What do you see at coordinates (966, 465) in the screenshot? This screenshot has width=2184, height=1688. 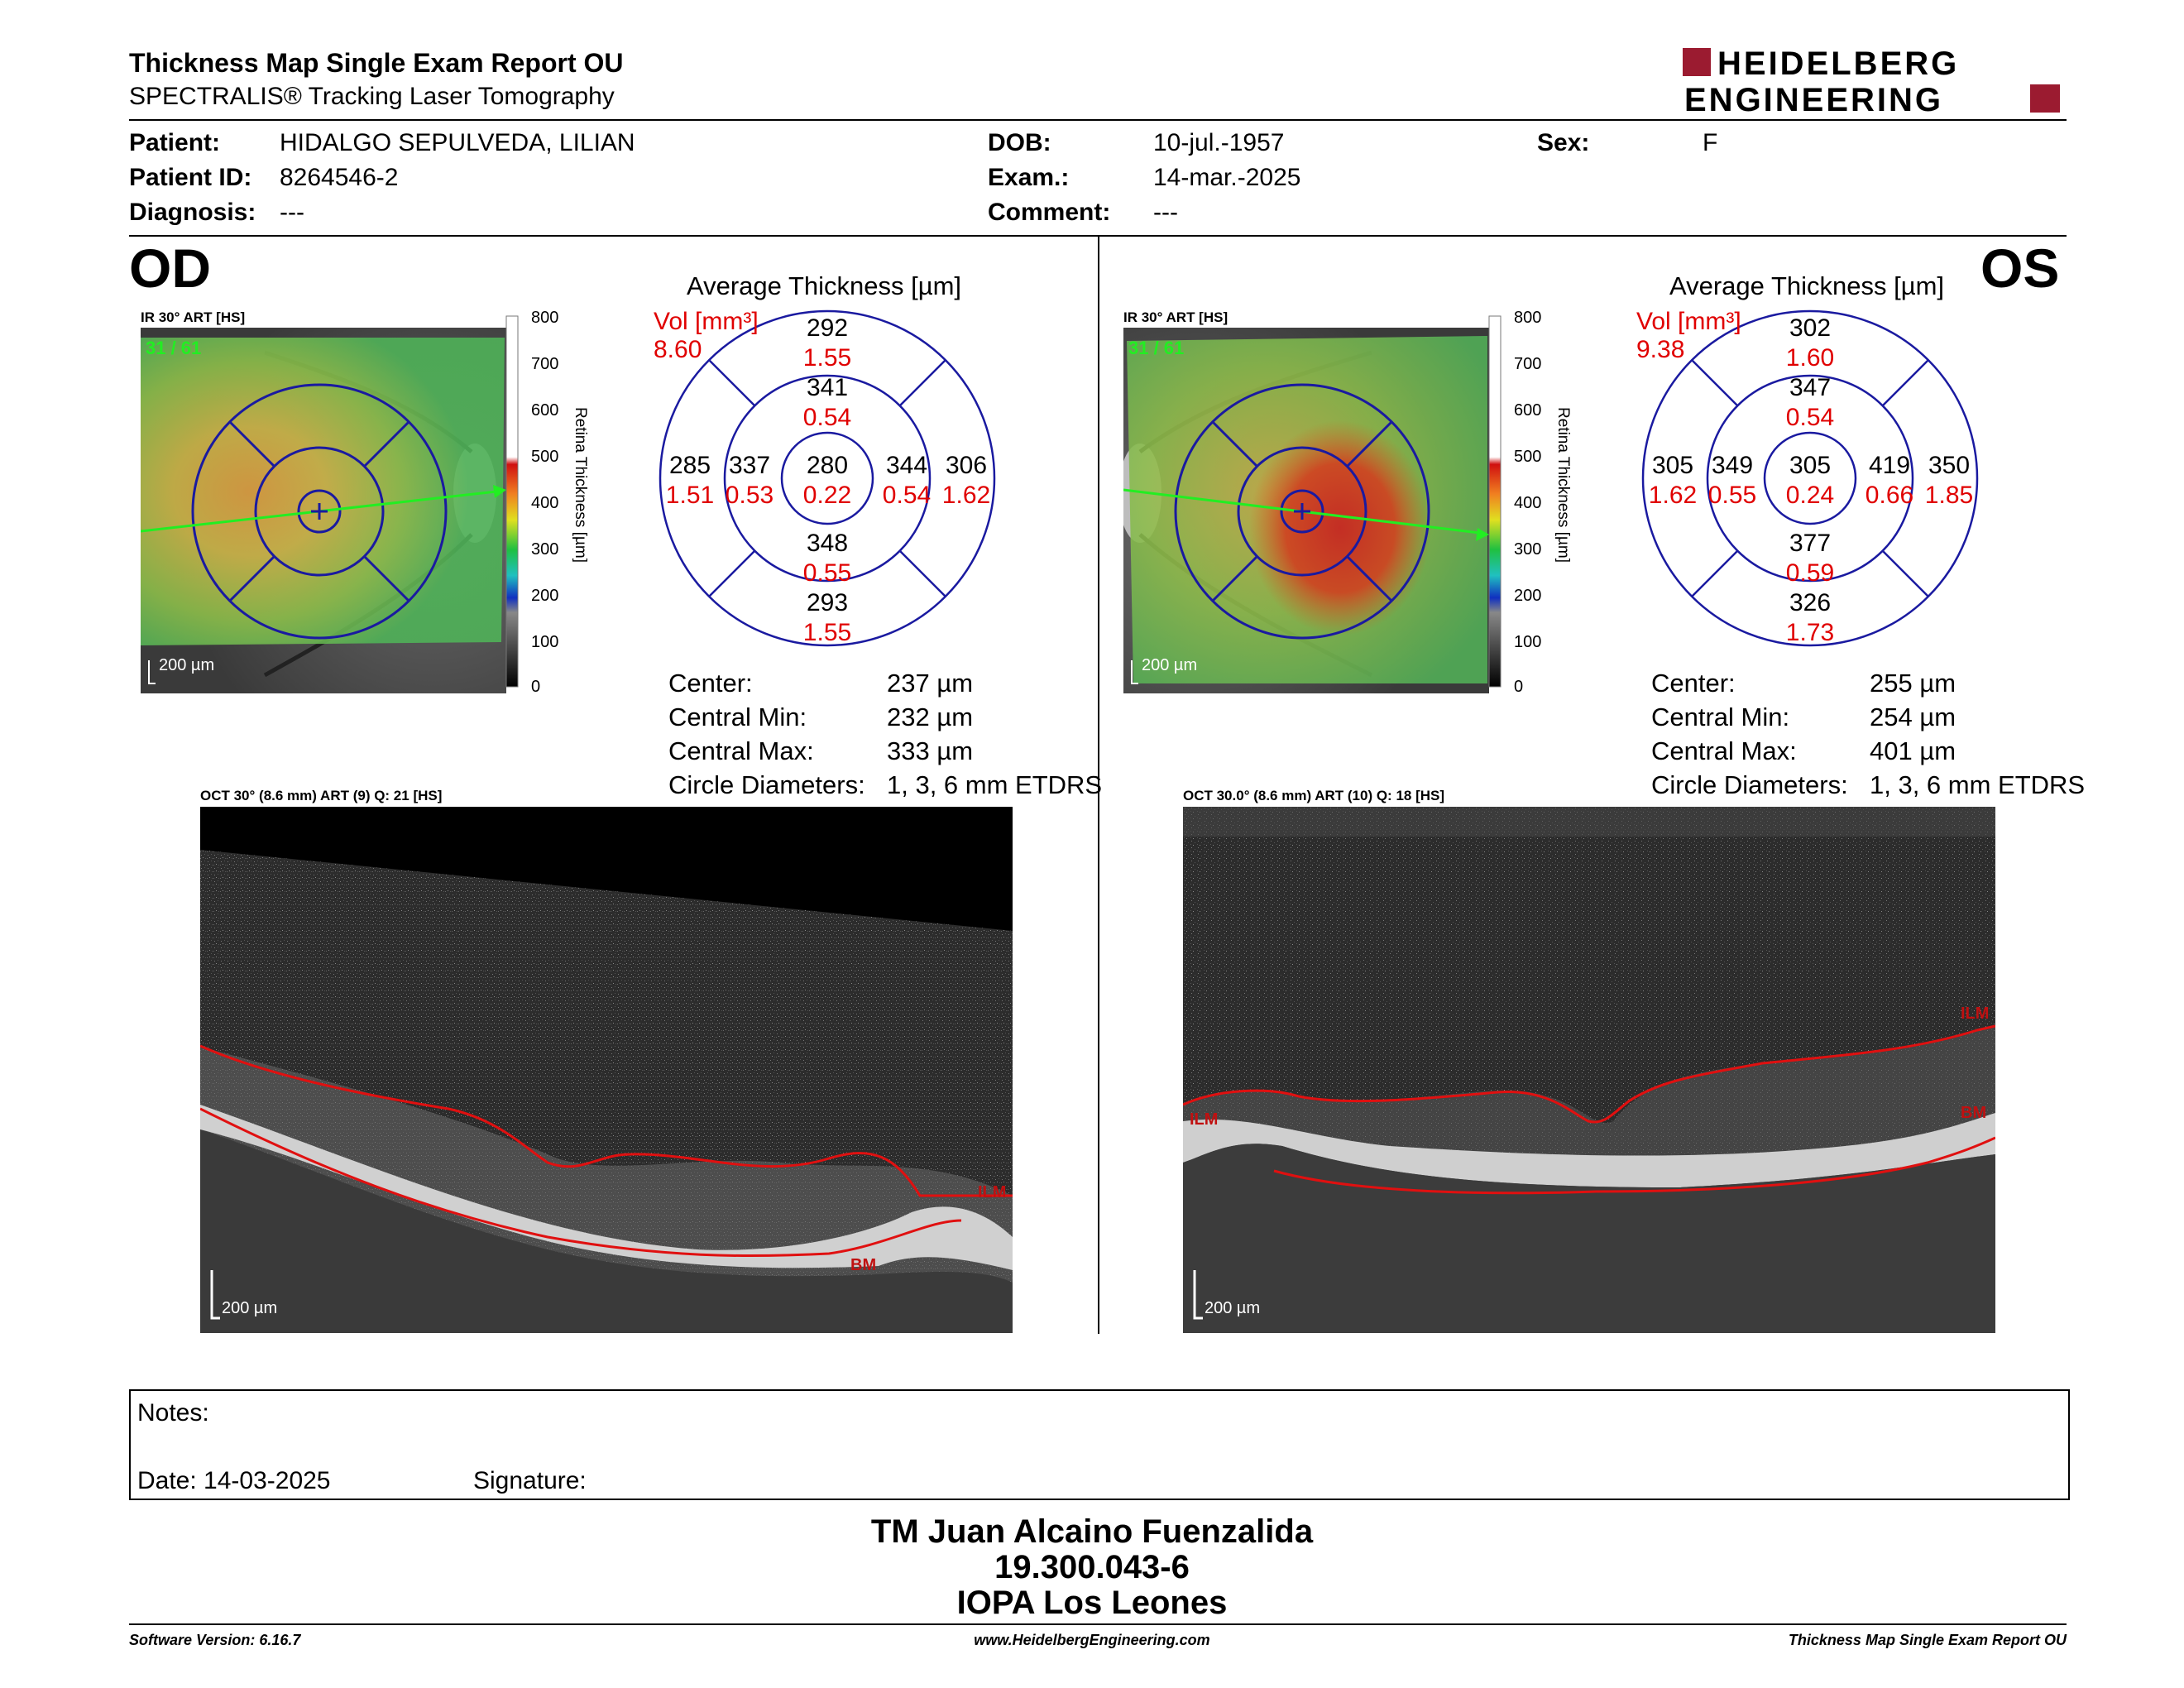 I see `svg-text: 306` at bounding box center [966, 465].